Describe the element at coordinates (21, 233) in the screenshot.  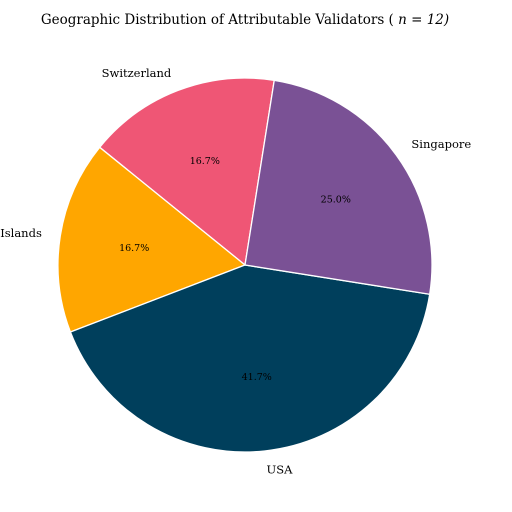
I see `pie-category-label: Cayman Islands` at that location.